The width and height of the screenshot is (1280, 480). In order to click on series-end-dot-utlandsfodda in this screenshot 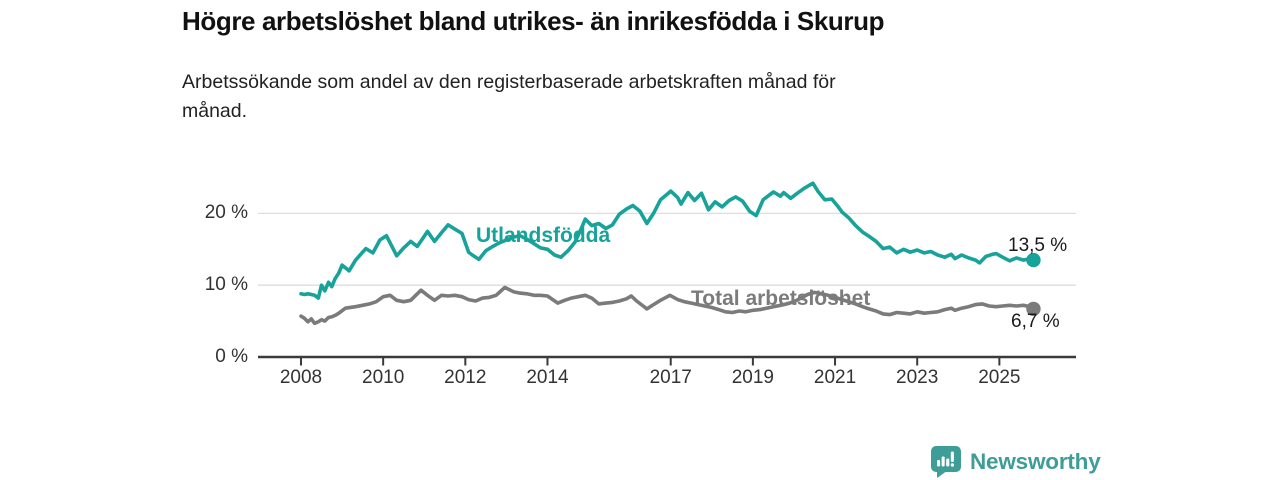, I will do `click(1033, 260)`.